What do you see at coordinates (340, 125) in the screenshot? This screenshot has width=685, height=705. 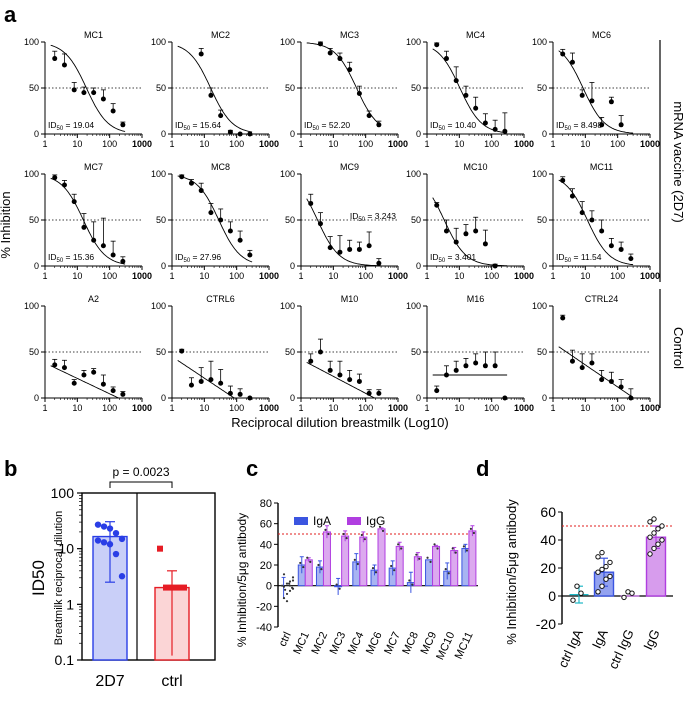 I see `id50-value: 52.20` at bounding box center [340, 125].